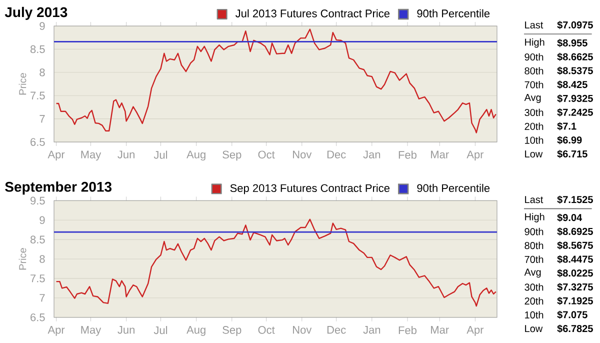 The height and width of the screenshot is (343, 600). What do you see at coordinates (575, 259) in the screenshot?
I see `text: $8.4475` at bounding box center [575, 259].